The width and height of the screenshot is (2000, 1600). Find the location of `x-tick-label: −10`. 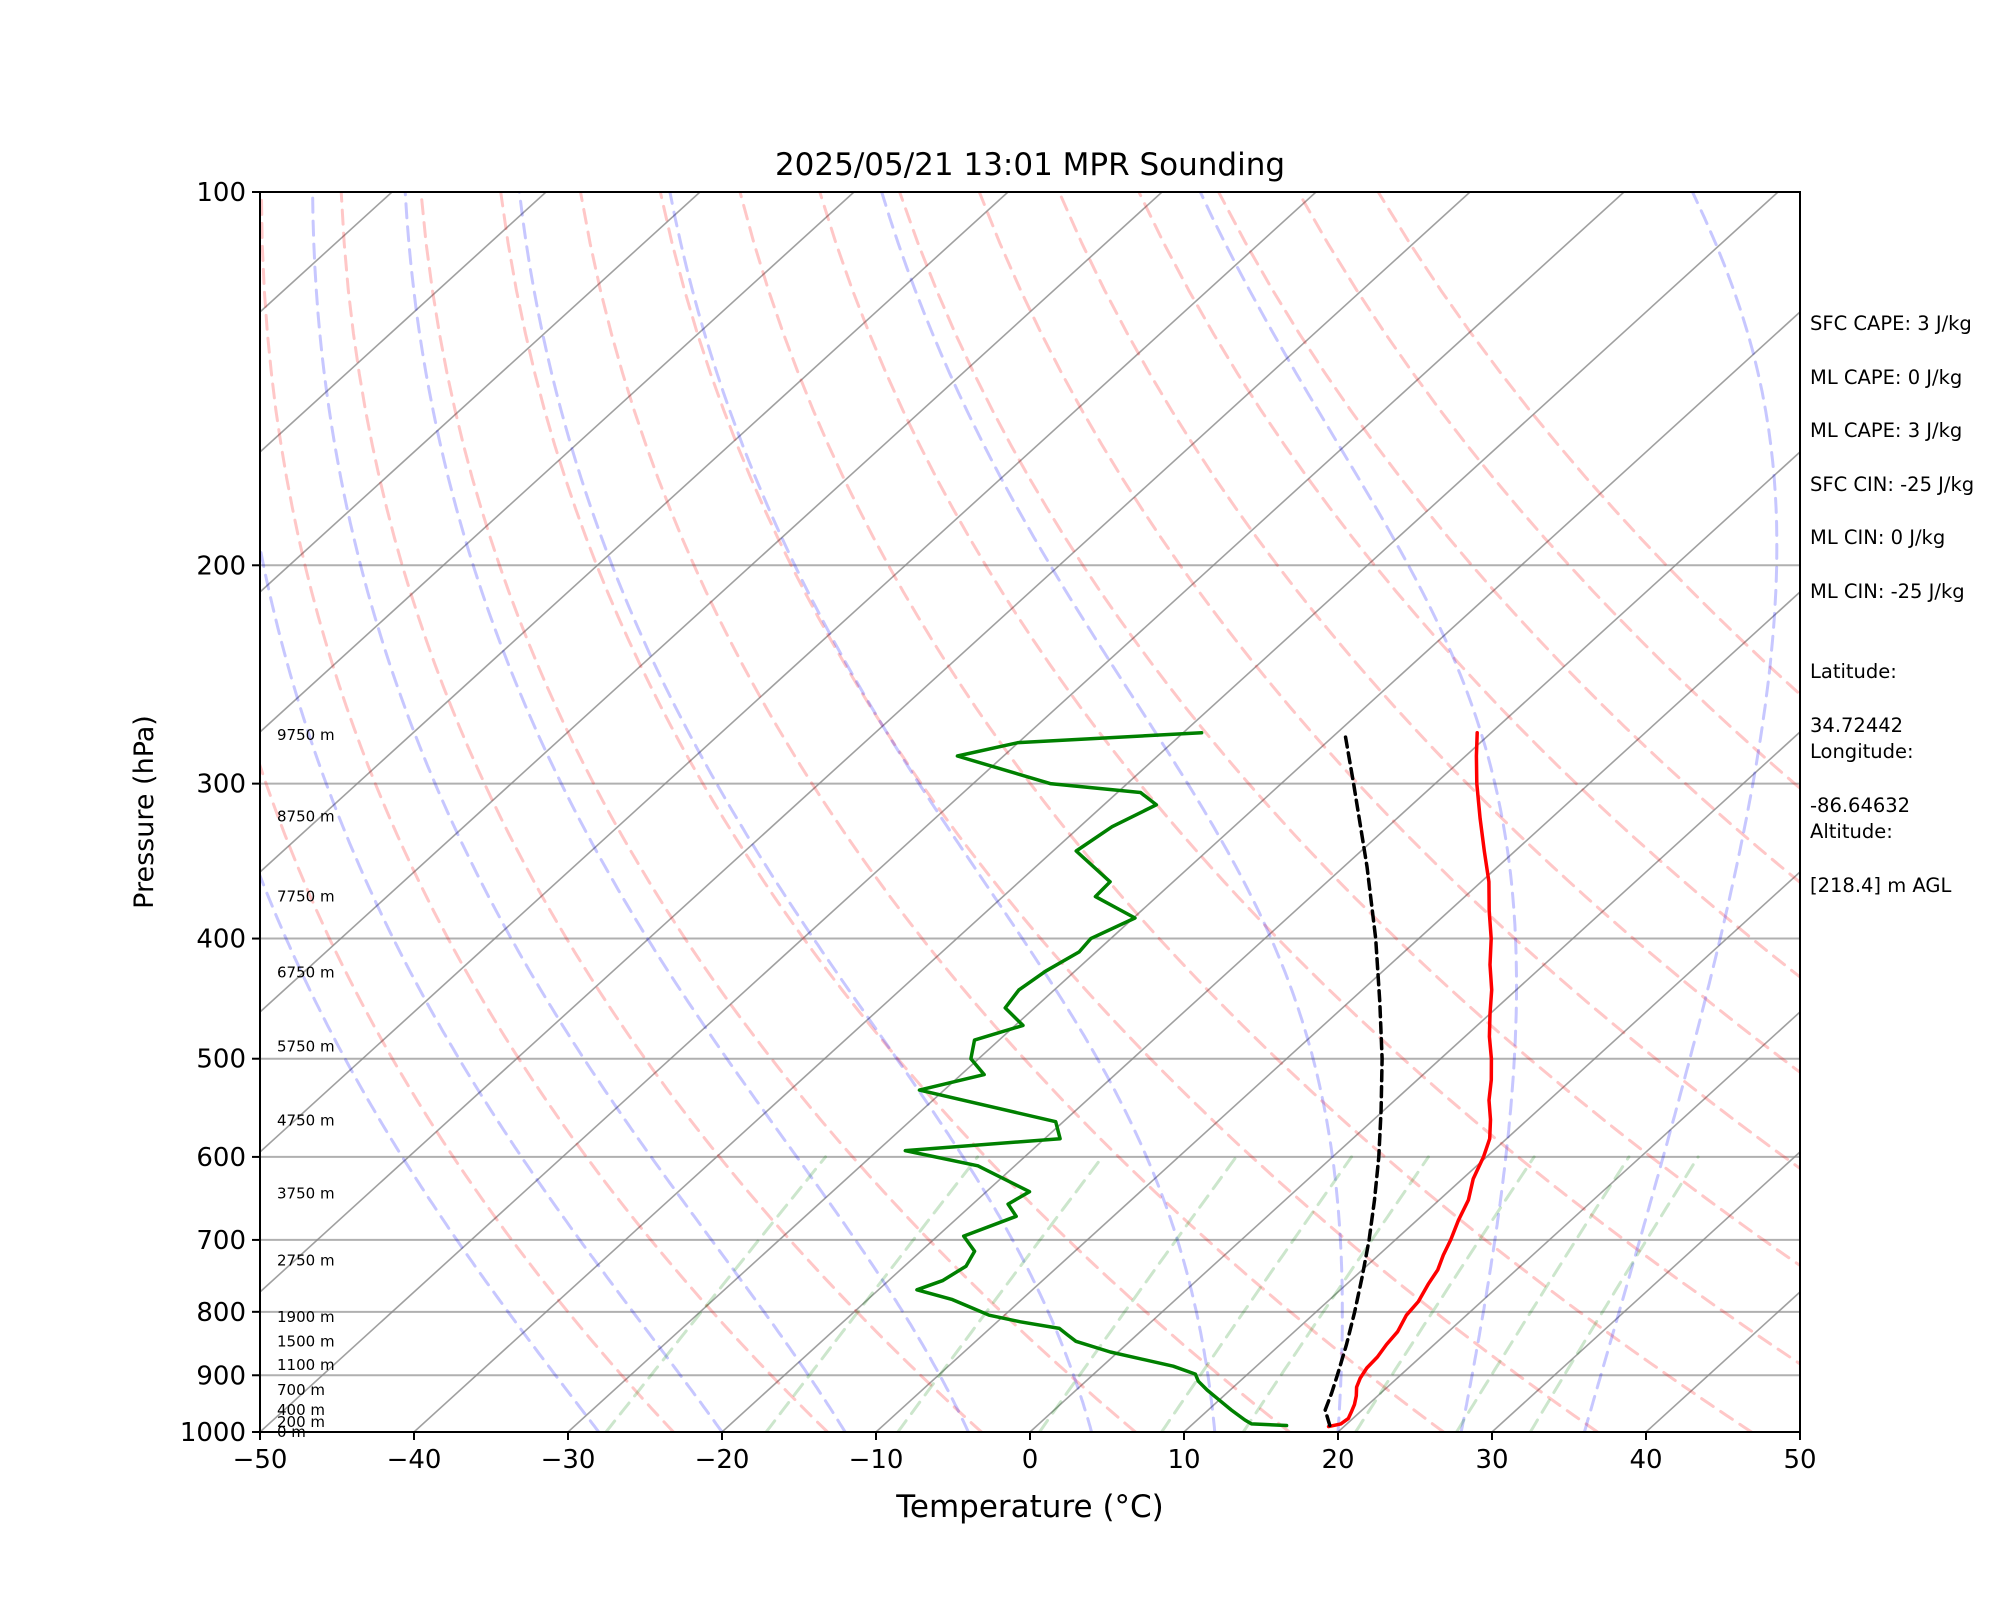

x-tick-label: −10 is located at coordinates (876, 1460).